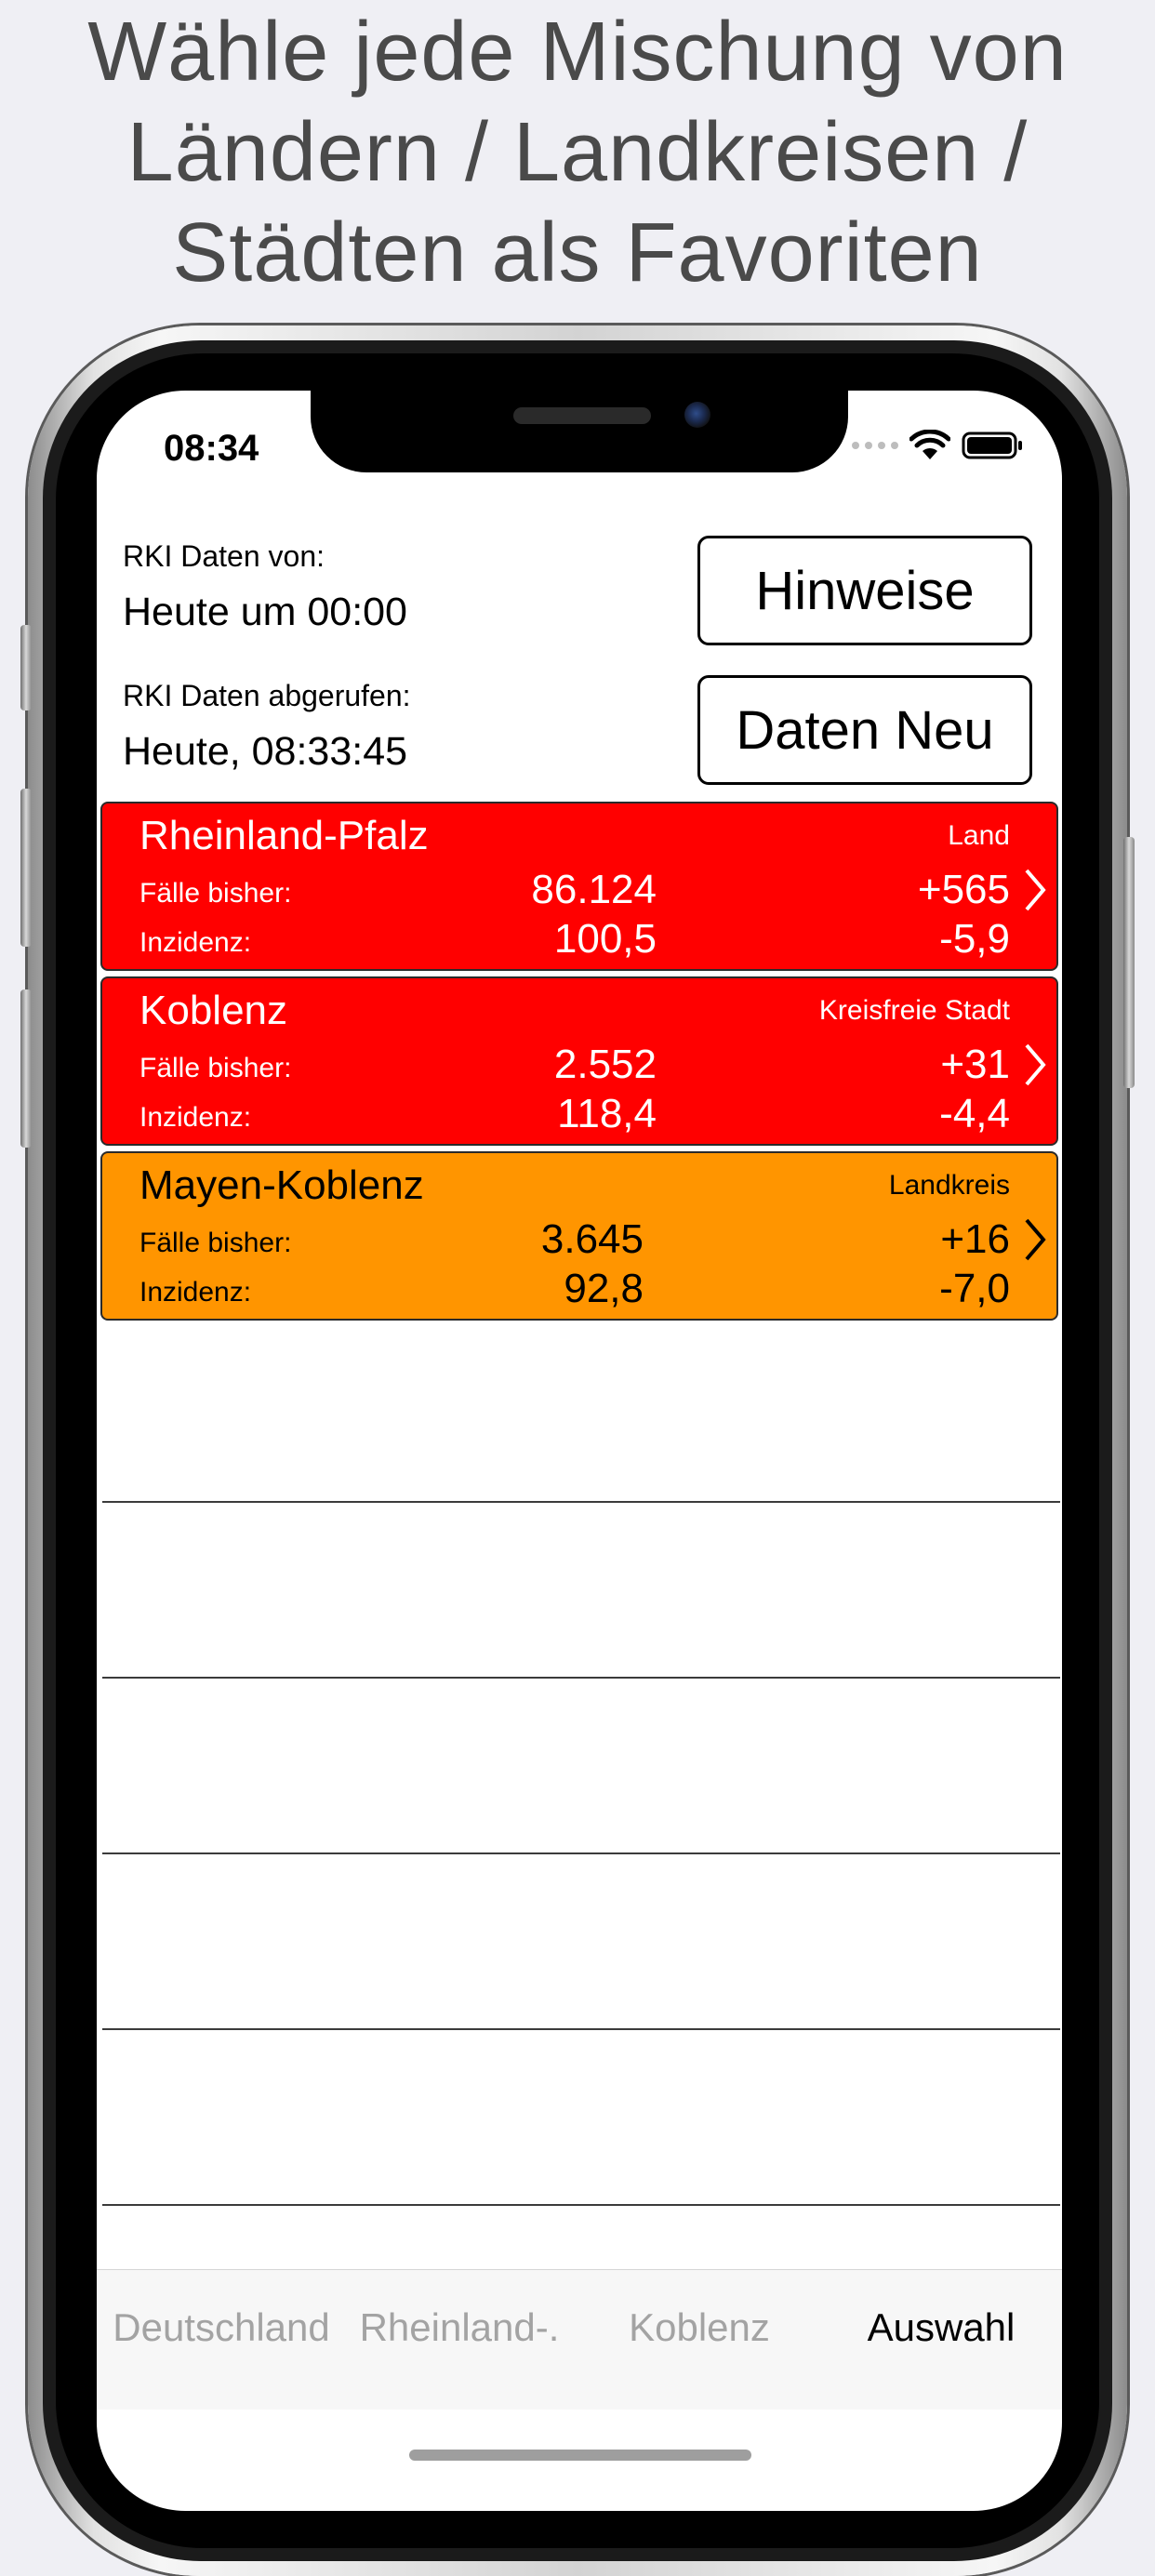  What do you see at coordinates (577, 252) in the screenshot?
I see `headline-line-3: Städten als Favoriten` at bounding box center [577, 252].